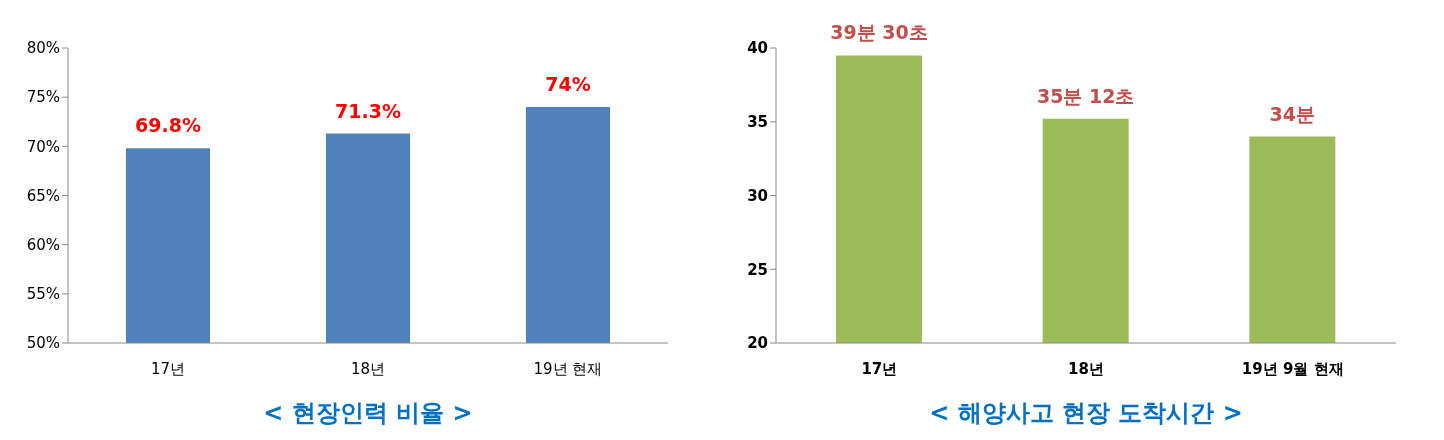 The image size is (1444, 440). Describe the element at coordinates (757, 269) in the screenshot. I see `y-tick-label: 25` at that location.